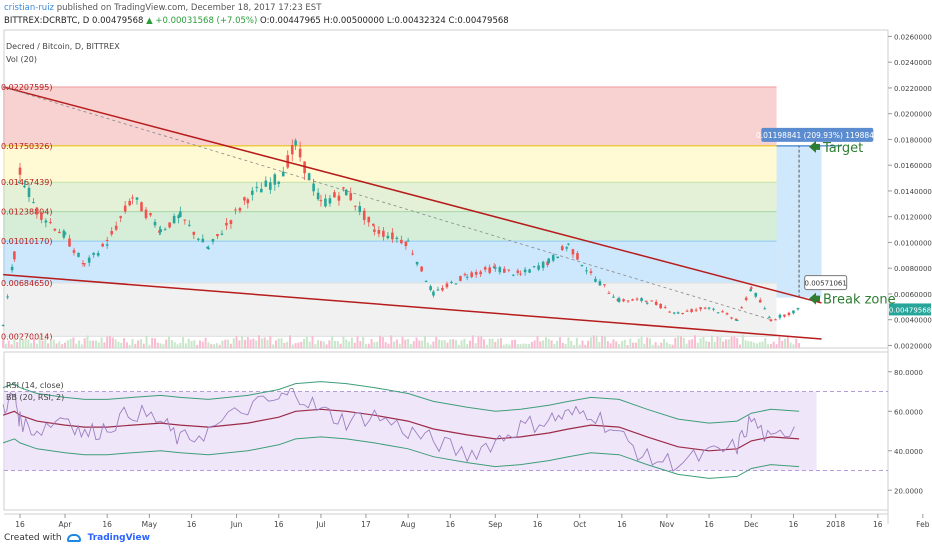  I want to click on time-axis-label: May, so click(150, 524).